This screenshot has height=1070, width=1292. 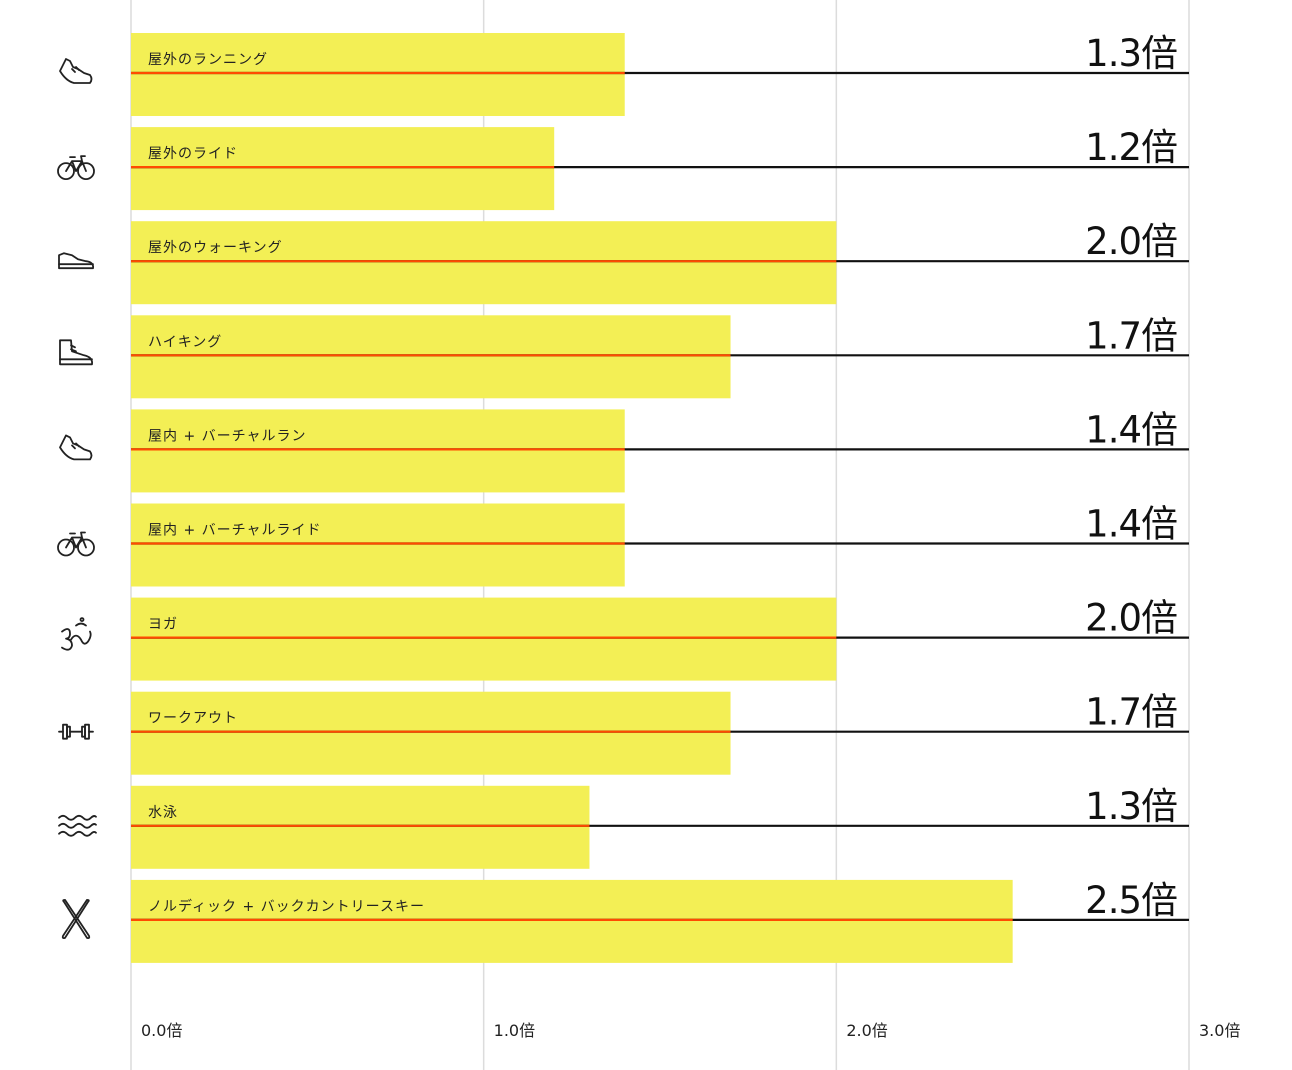 What do you see at coordinates (866, 1030) in the screenshot?
I see `x-tick-label: 2.0倍` at bounding box center [866, 1030].